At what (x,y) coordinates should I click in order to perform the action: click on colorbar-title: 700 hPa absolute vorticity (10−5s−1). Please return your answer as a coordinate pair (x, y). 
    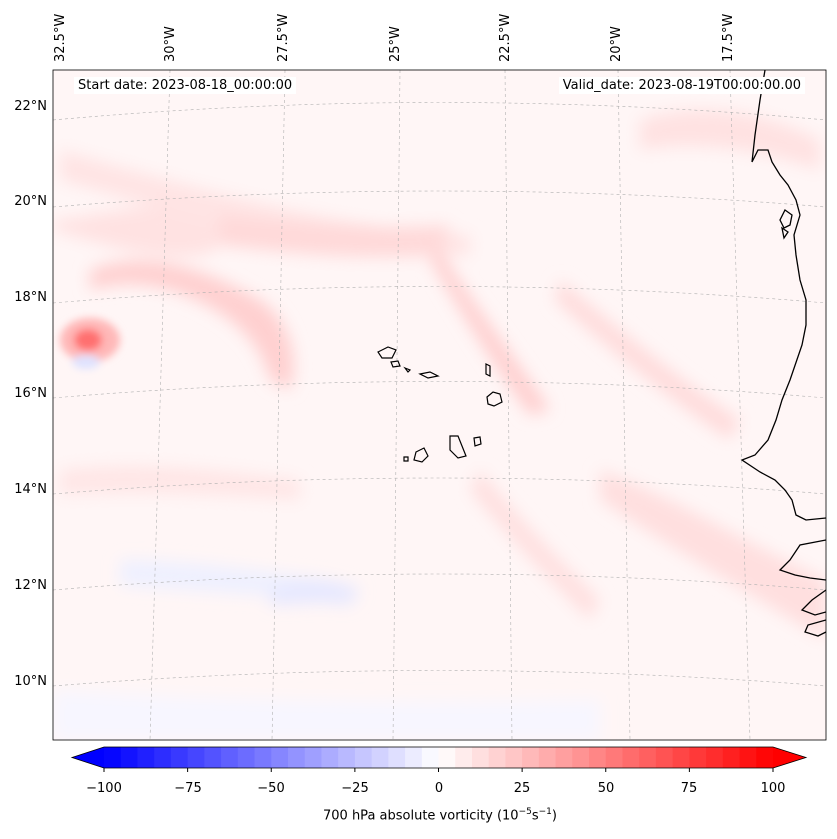
    Looking at the image, I should click on (440, 815).